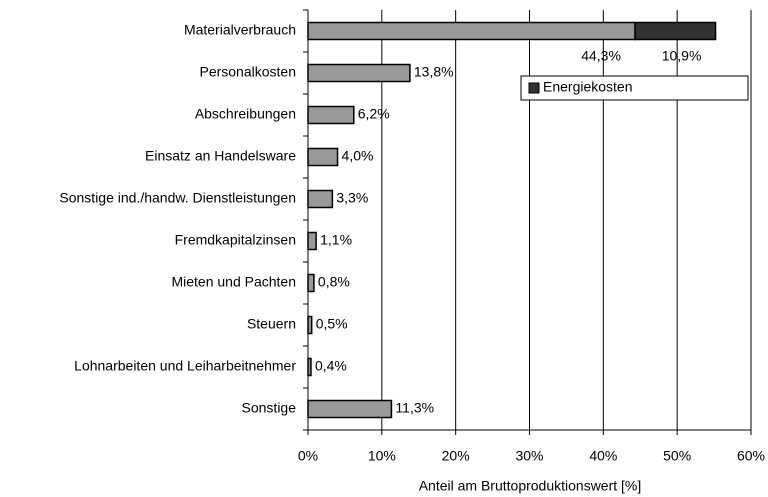 The image size is (768, 497). Describe the element at coordinates (530, 486) in the screenshot. I see `x-axis-title: Anteil am Bruttoproduktionswert [%]` at that location.